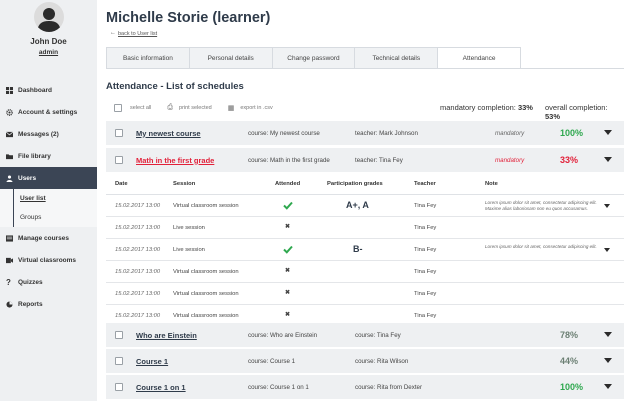 The image size is (624, 401). I want to click on user-name: John Doe, so click(48, 41).